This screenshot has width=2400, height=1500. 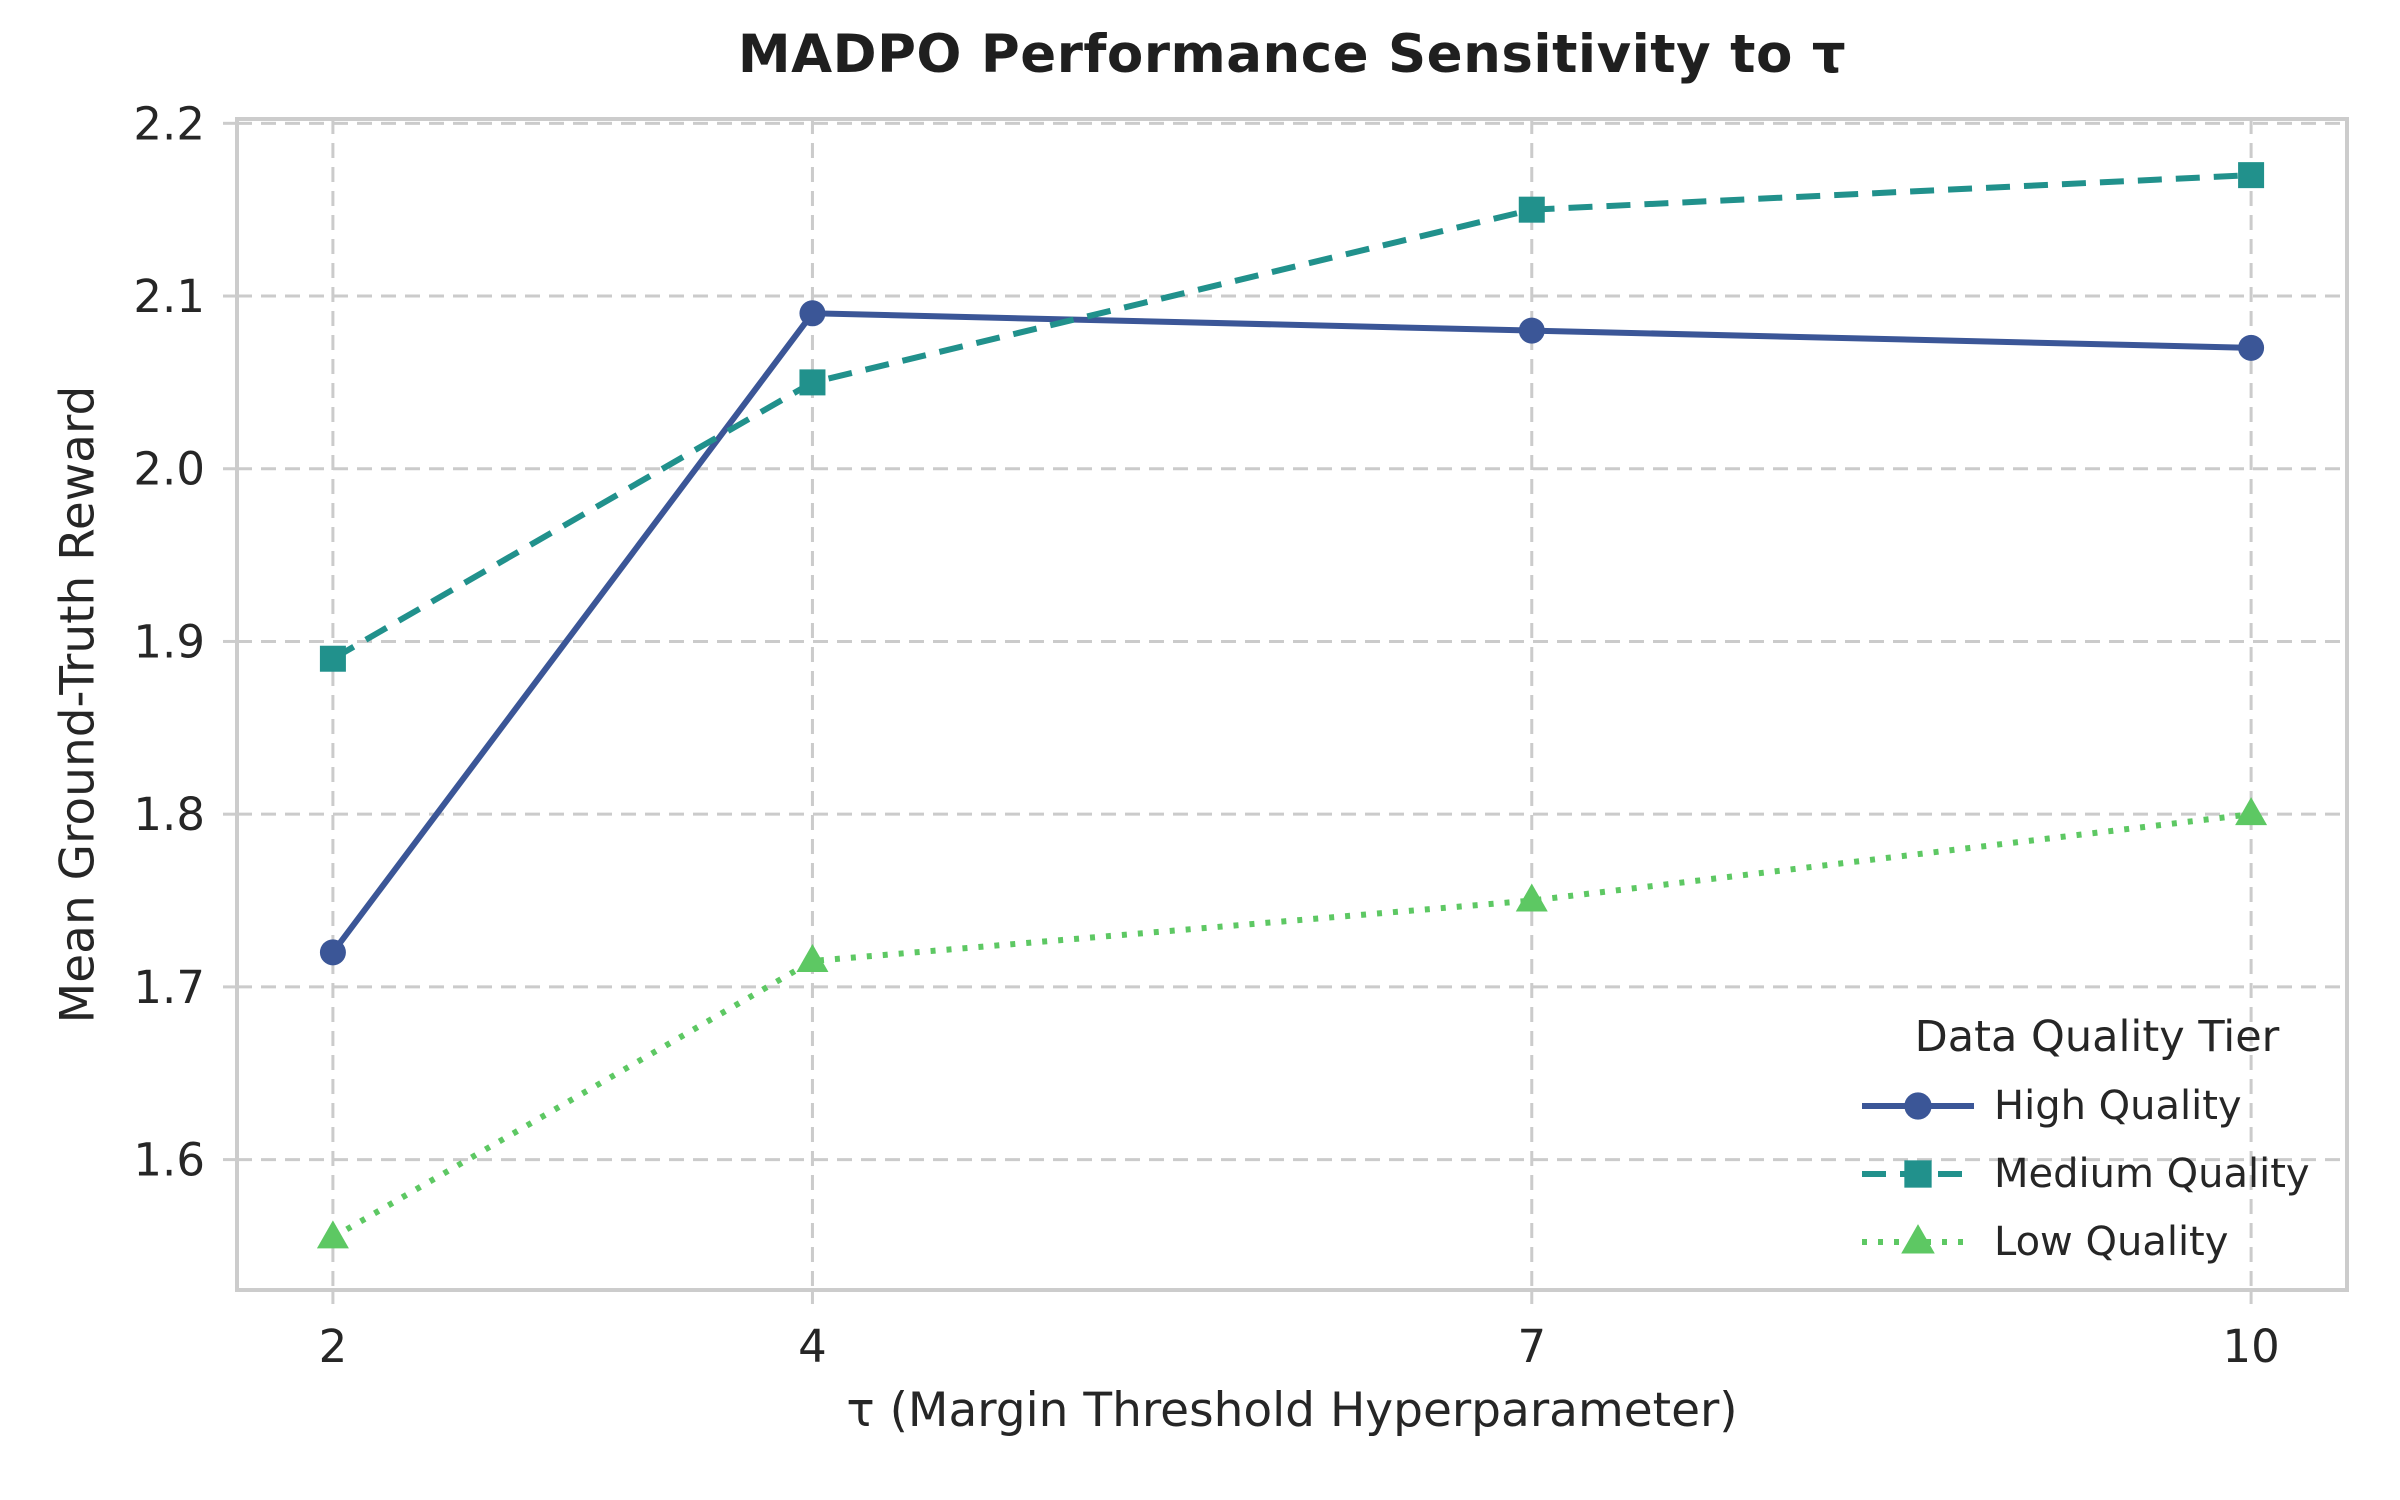 I want to click on legend-handle-line-triangle-icon, so click(x=1918, y=1239).